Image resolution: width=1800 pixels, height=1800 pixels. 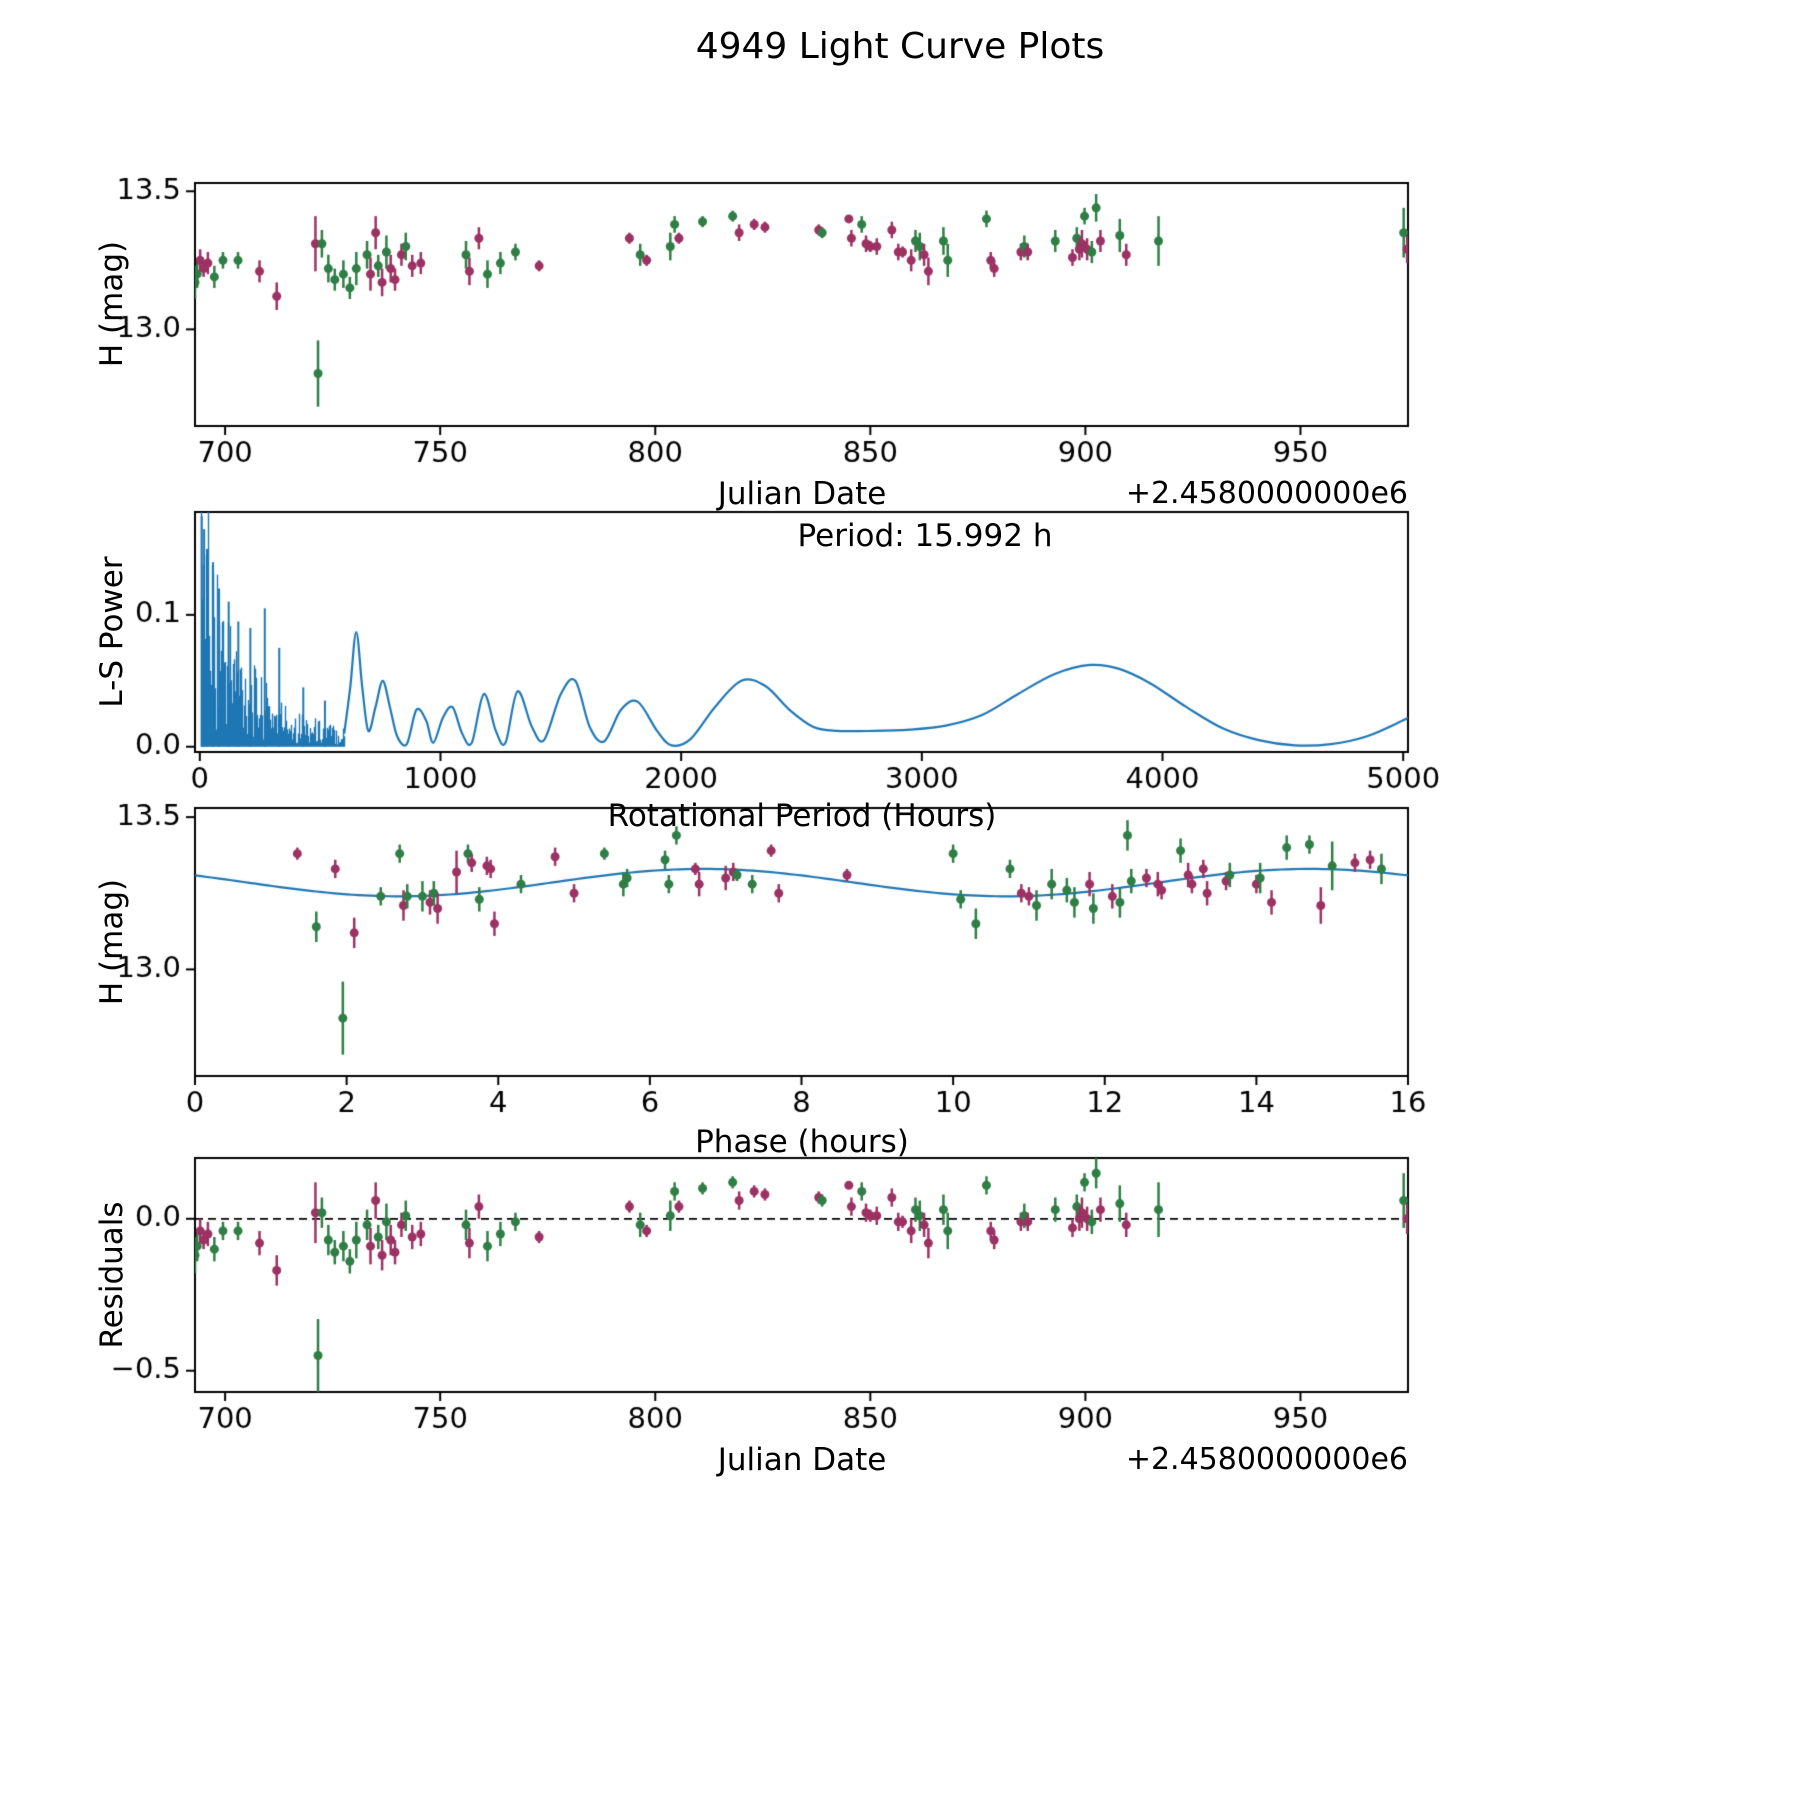 I want to click on period-annotation: Period: 15.992 h, so click(x=925, y=536).